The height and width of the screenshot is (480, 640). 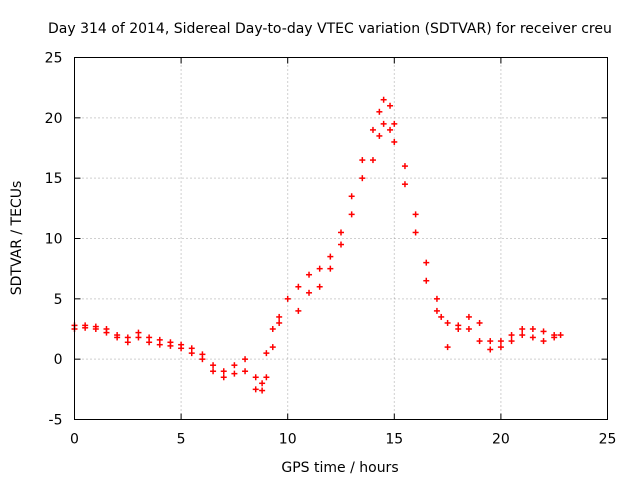 What do you see at coordinates (288, 440) in the screenshot?
I see `x-tick-label: 10` at bounding box center [288, 440].